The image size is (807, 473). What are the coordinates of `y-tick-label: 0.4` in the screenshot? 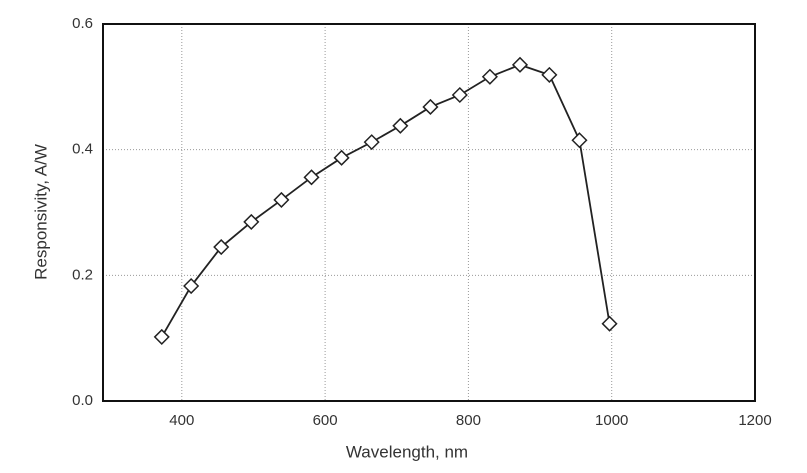 It's located at (82, 149).